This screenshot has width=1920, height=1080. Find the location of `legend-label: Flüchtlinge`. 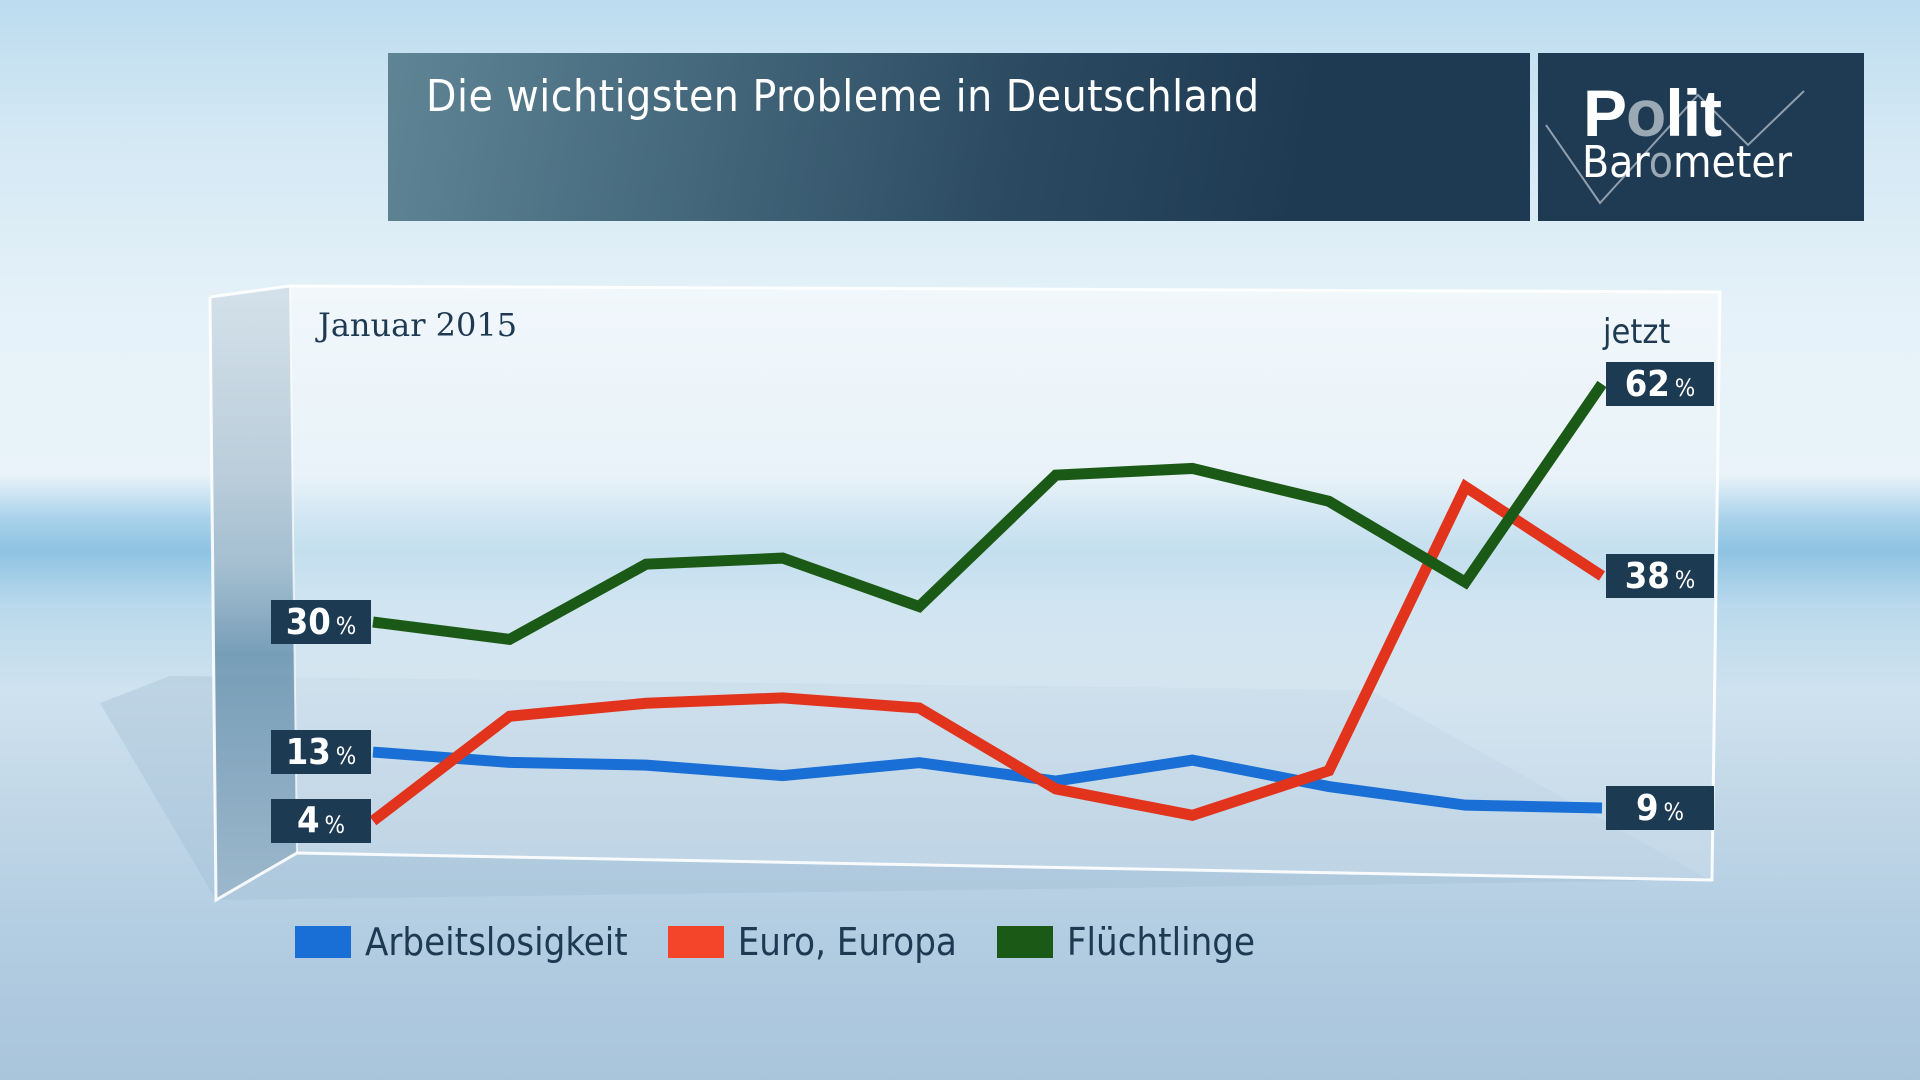

legend-label: Flüchtlinge is located at coordinates (1160, 942).